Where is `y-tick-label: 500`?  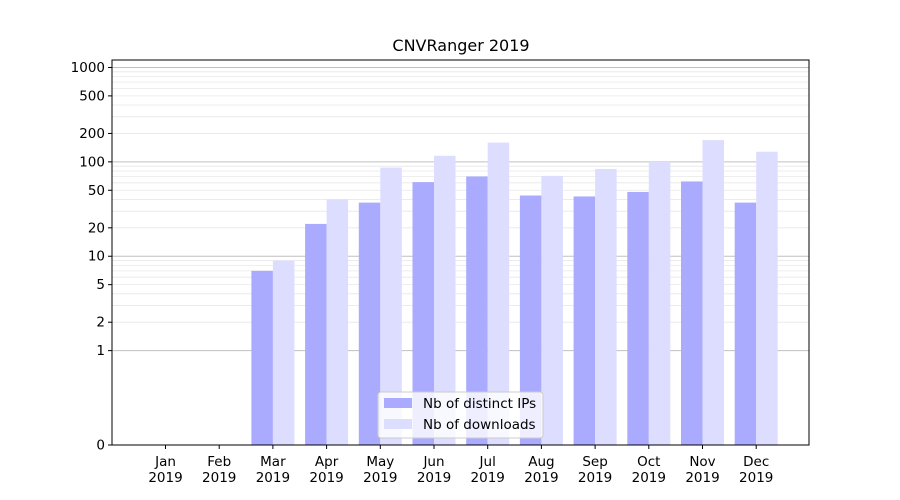 y-tick-label: 500 is located at coordinates (92, 96).